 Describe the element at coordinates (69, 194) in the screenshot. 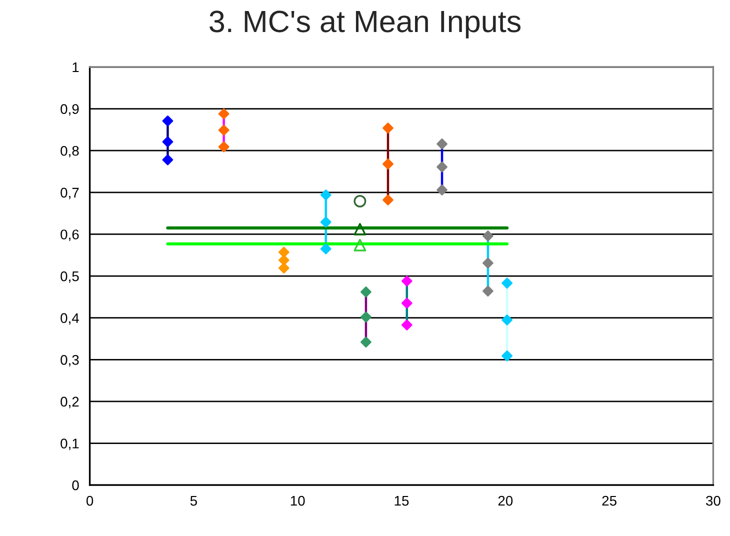

I see `y-tick-label: 0,7` at that location.